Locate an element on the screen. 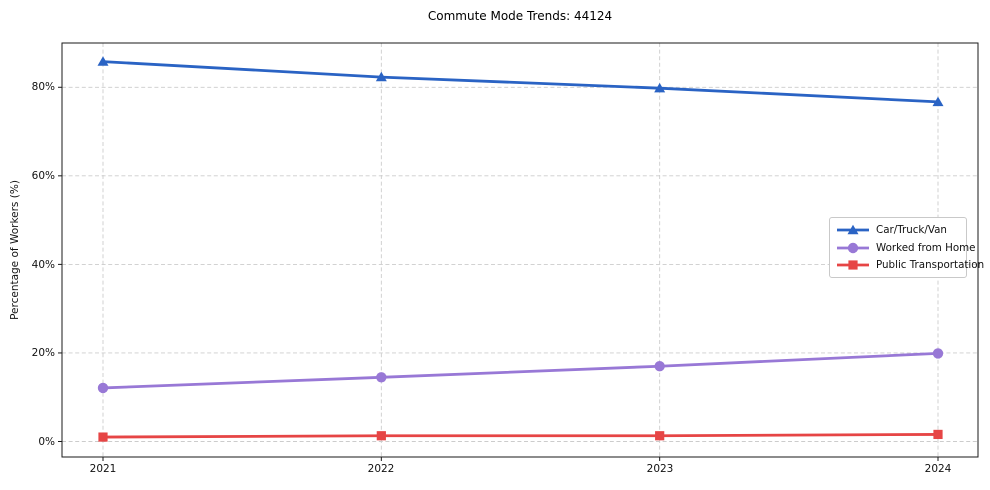 The image size is (990, 490). x-tick-label: 2022 is located at coordinates (381, 469).